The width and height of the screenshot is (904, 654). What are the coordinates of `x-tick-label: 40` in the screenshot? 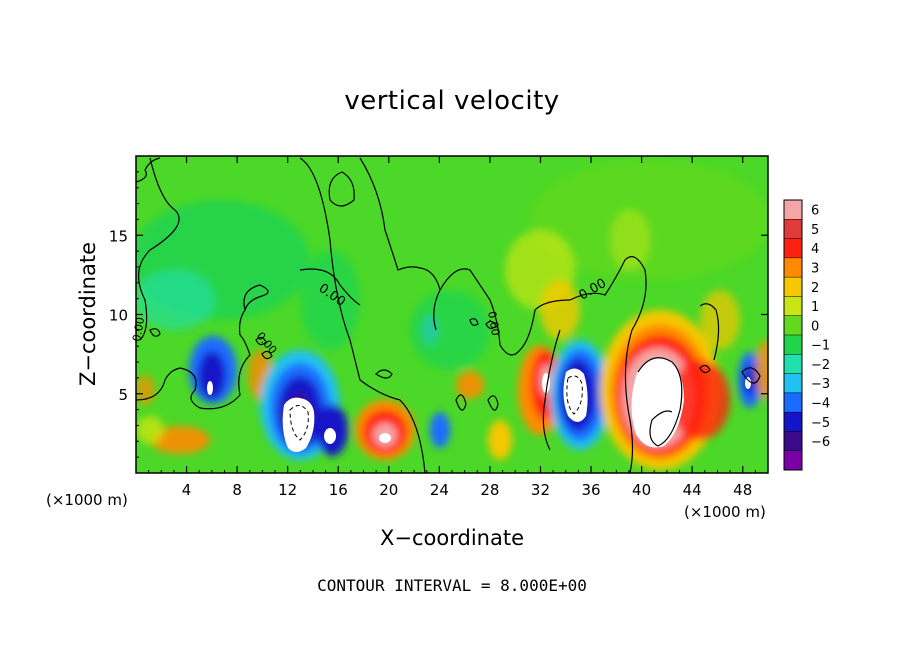 It's located at (641, 490).